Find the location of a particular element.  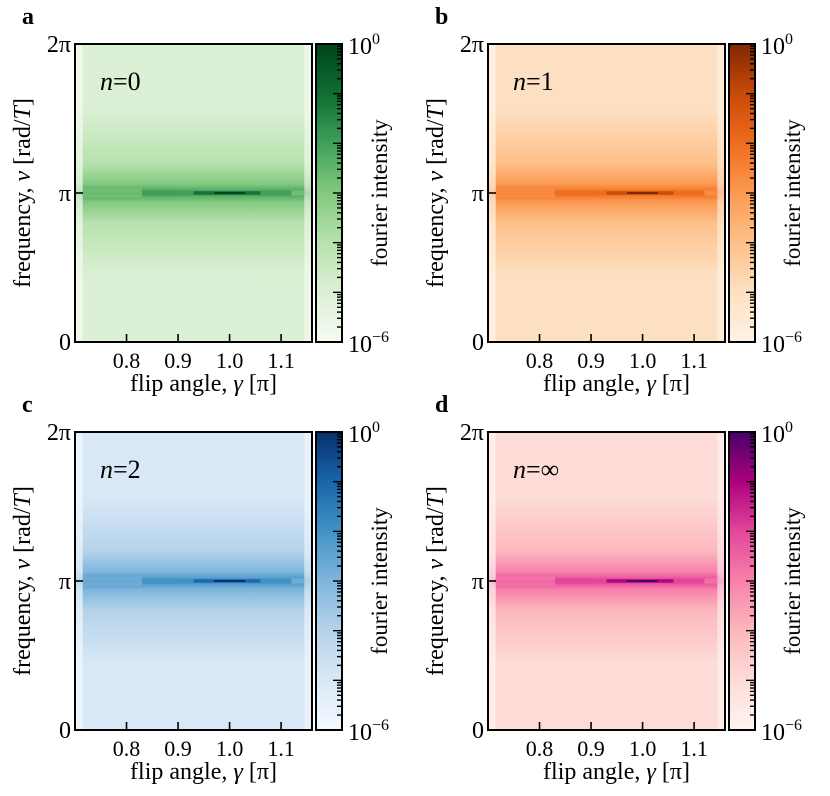

n-annotation: n=∞ is located at coordinates (536, 469).